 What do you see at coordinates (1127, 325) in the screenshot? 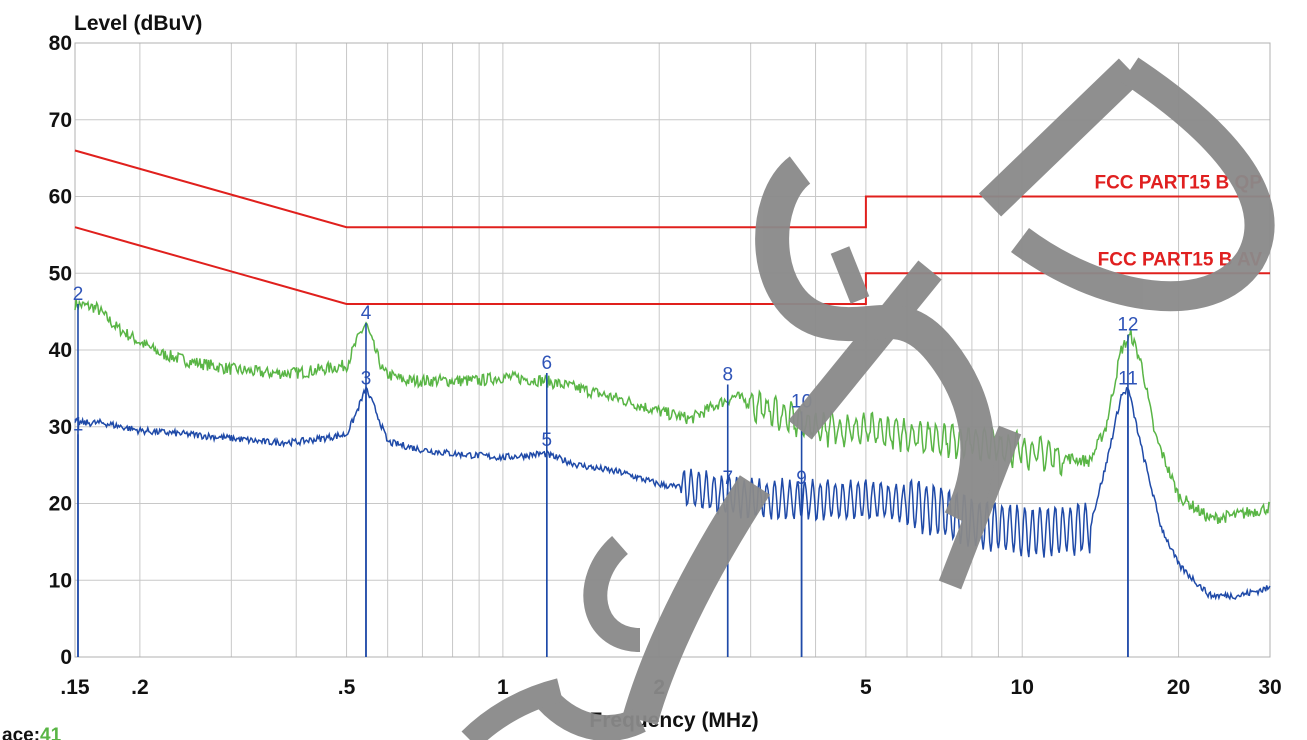
I see `marker-label: 12` at bounding box center [1127, 325].